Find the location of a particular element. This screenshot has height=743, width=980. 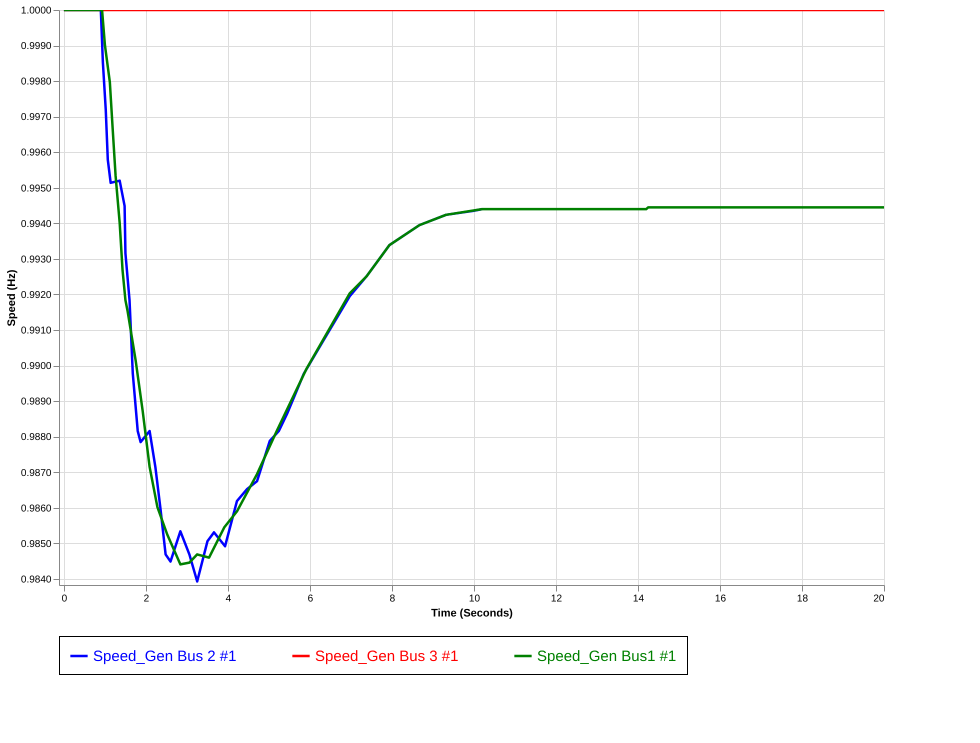

y-tick-label: 0.9860 is located at coordinates (36, 508).